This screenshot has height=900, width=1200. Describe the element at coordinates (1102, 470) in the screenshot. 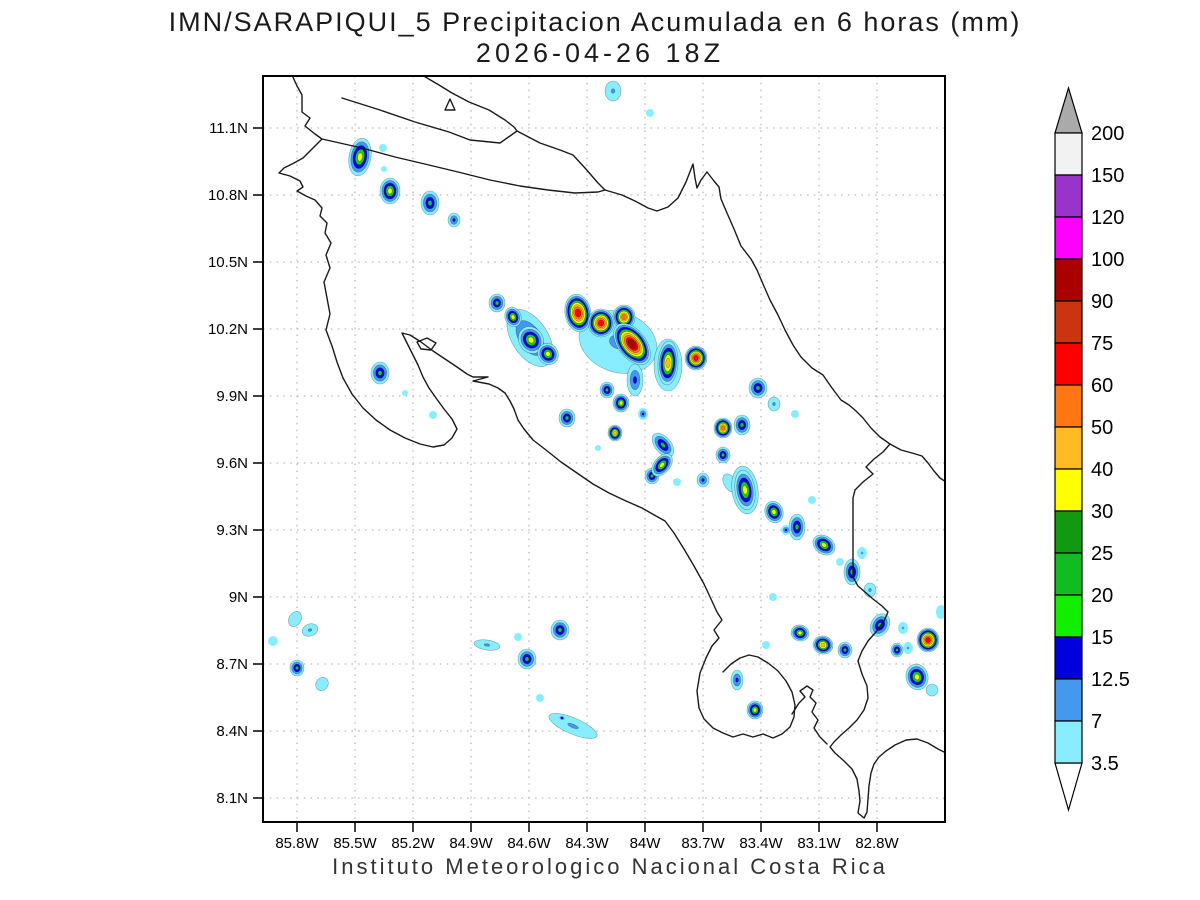

I see `colorbar-tick-label: 40` at that location.